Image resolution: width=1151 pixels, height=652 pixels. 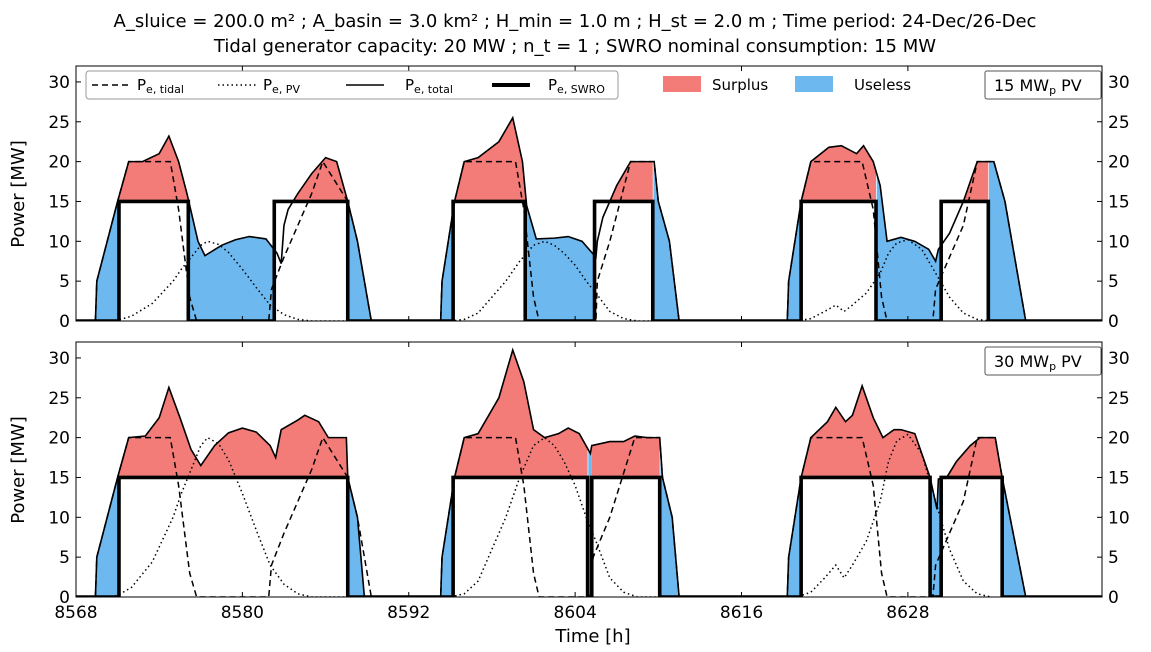 I want to click on legend-useless-label: Useless, so click(x=882, y=85).